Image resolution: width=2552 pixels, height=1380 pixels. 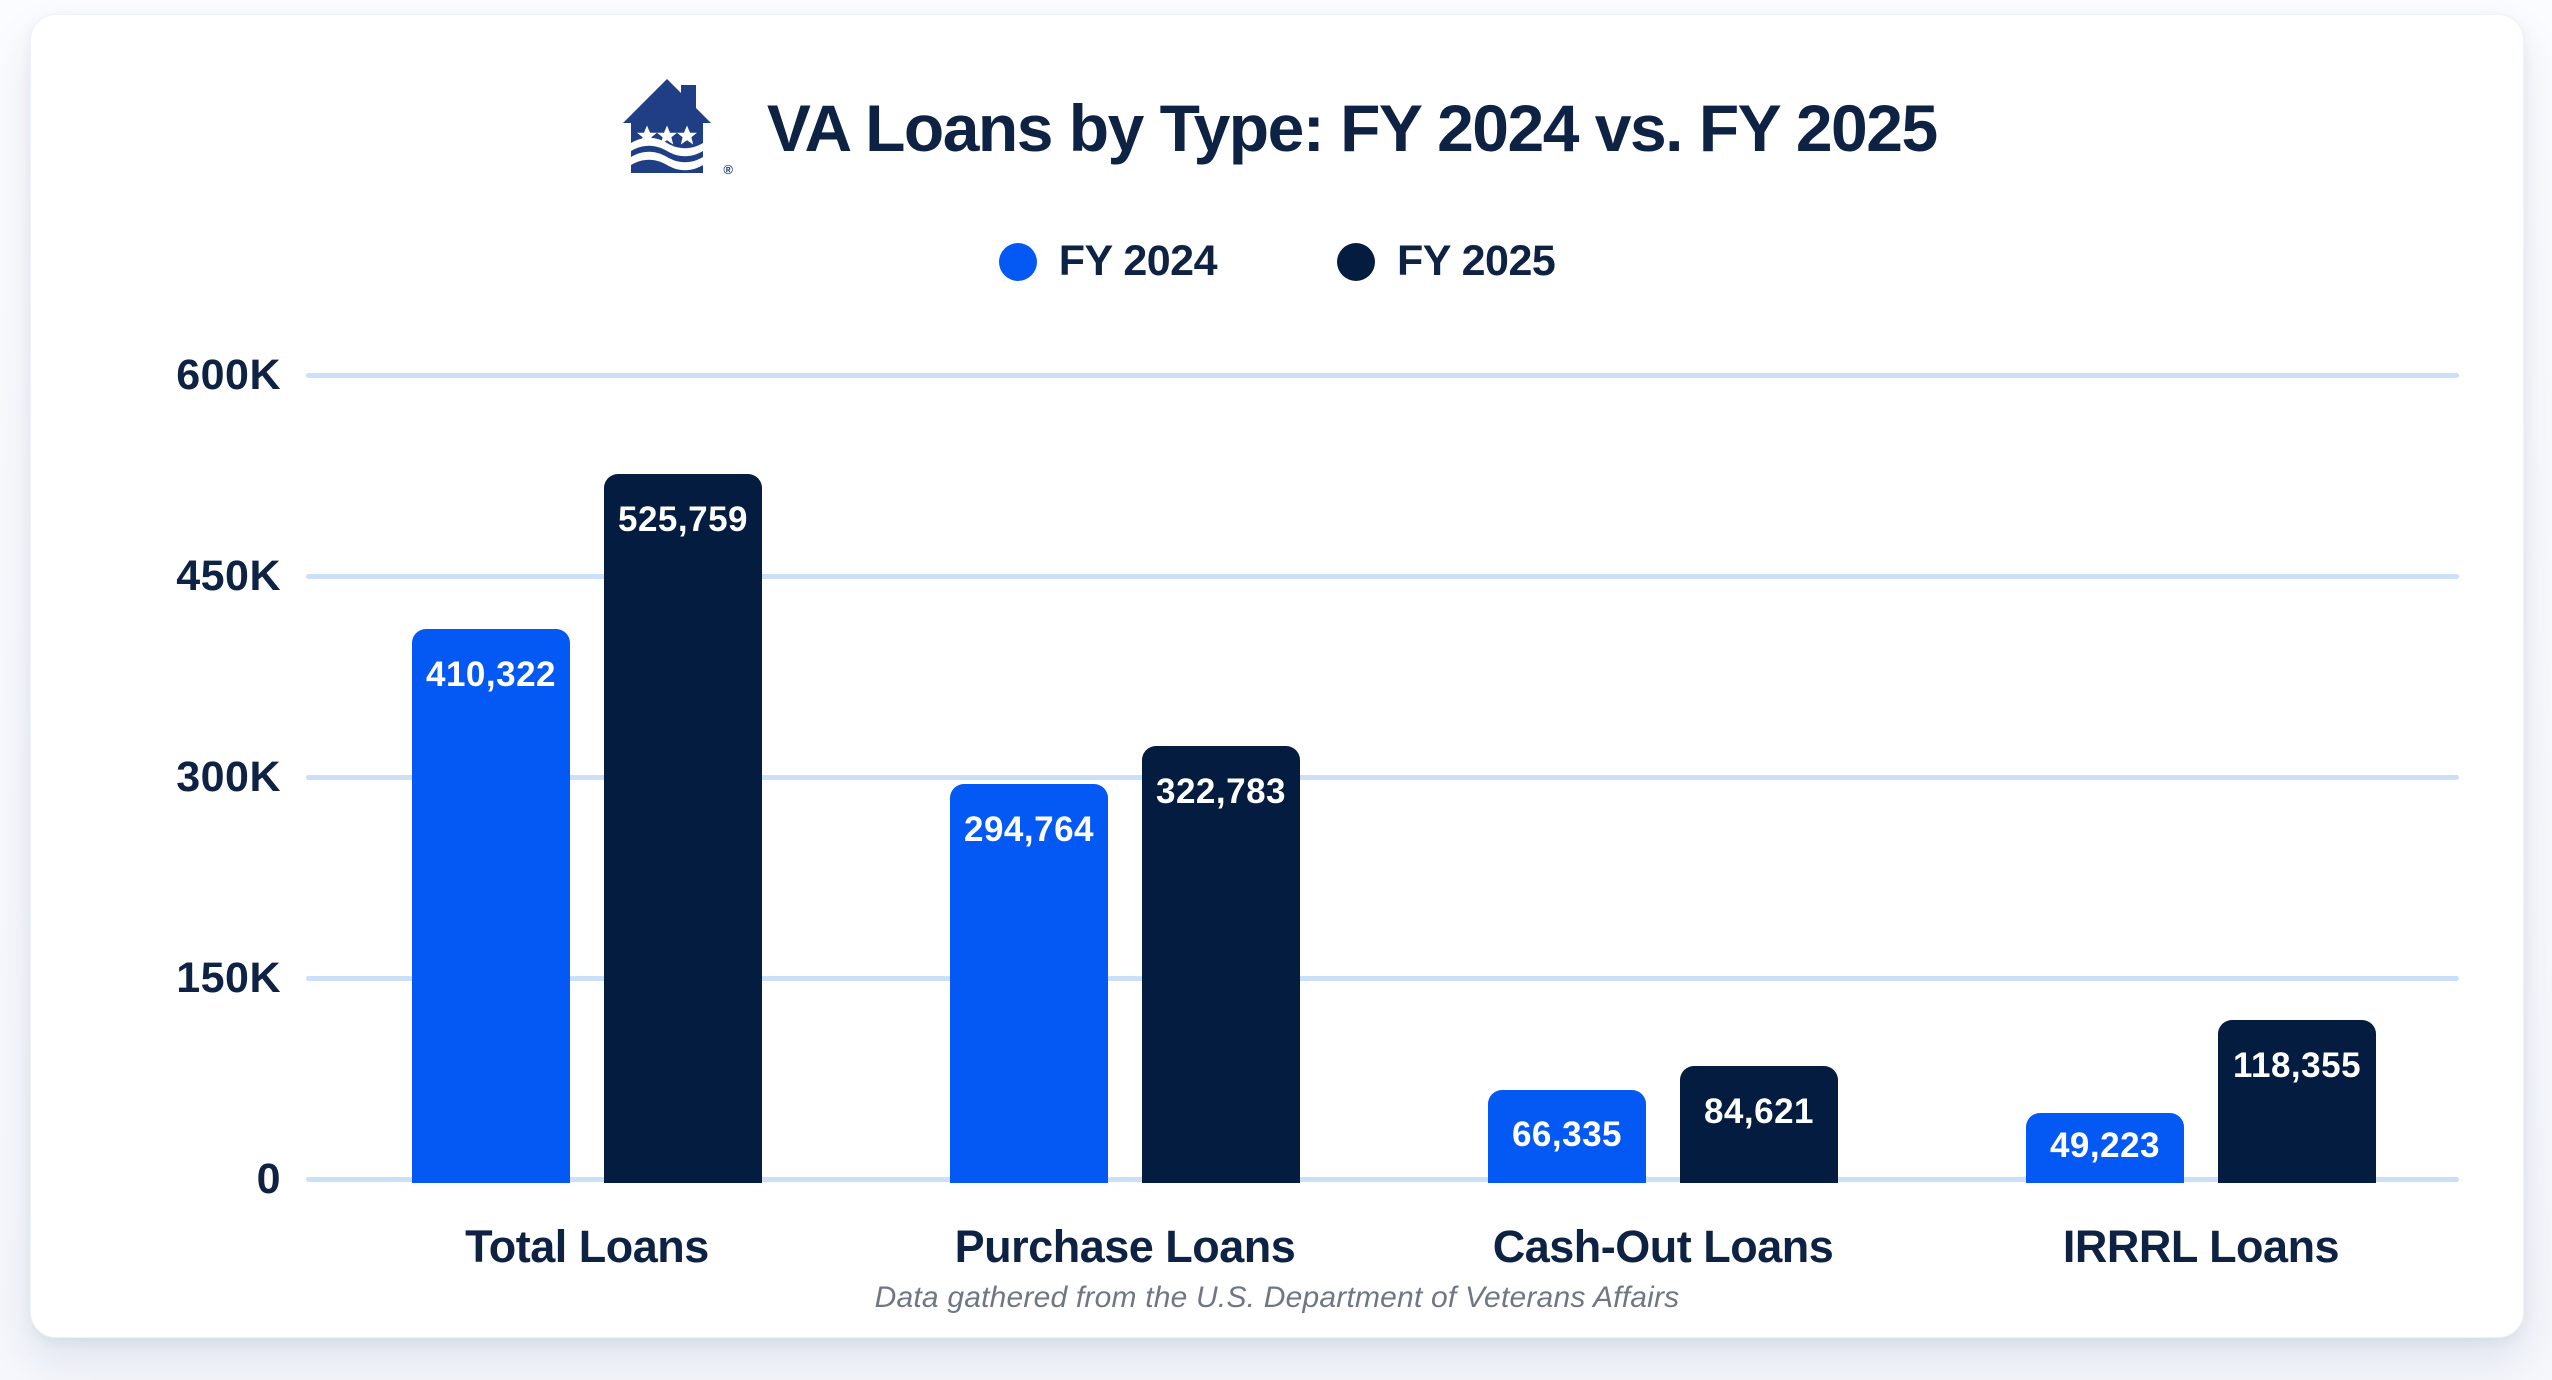 What do you see at coordinates (1663, 1246) in the screenshot?
I see `category-label-cash-out-loans: Cash-Out Loans` at bounding box center [1663, 1246].